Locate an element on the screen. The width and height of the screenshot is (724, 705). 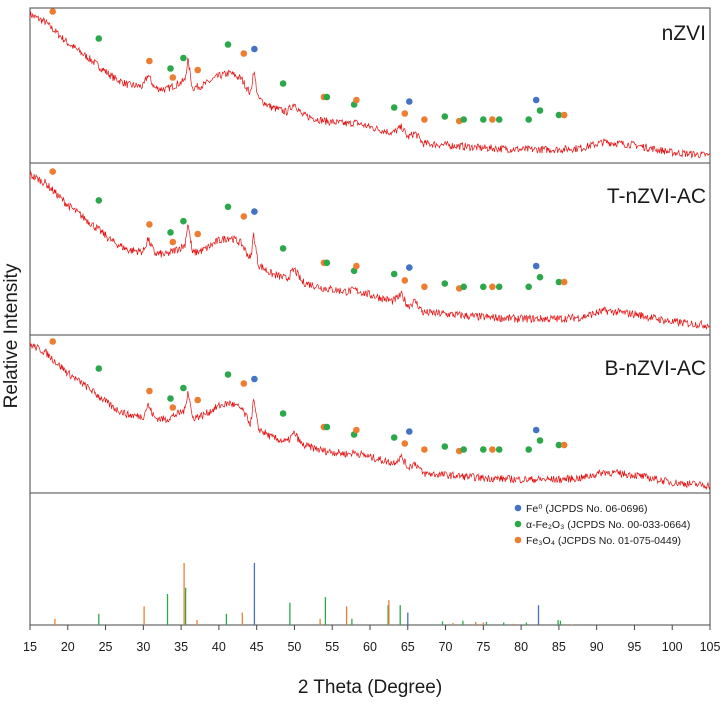
x-tick-label-11: 65 is located at coordinates (408, 647).